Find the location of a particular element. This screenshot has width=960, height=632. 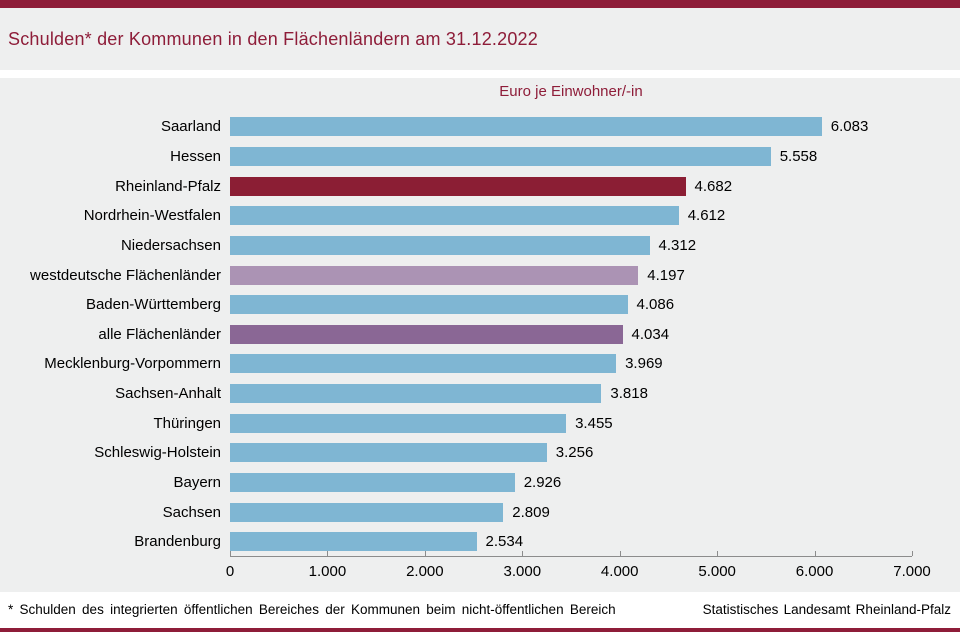

bar-area: 2.809 is located at coordinates (595, 512).